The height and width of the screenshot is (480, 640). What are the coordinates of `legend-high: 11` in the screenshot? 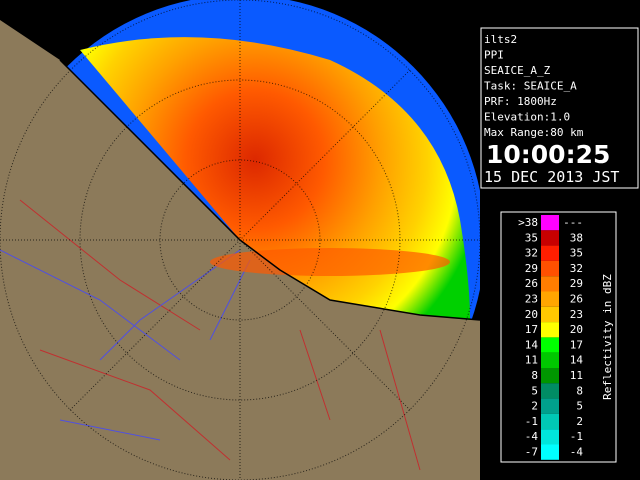 It's located at (576, 375).